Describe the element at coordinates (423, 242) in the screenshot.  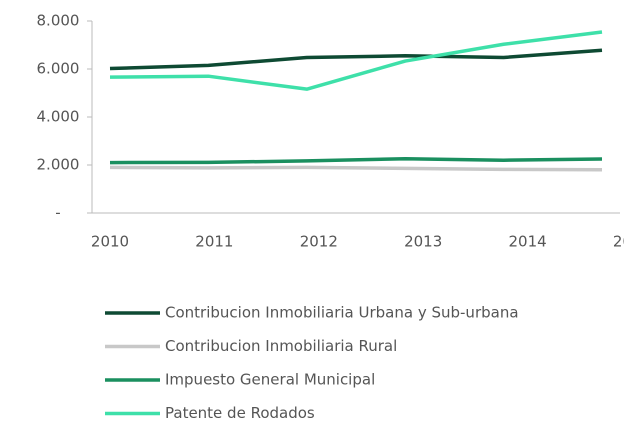
I see `x-tick-label: 2013` at that location.